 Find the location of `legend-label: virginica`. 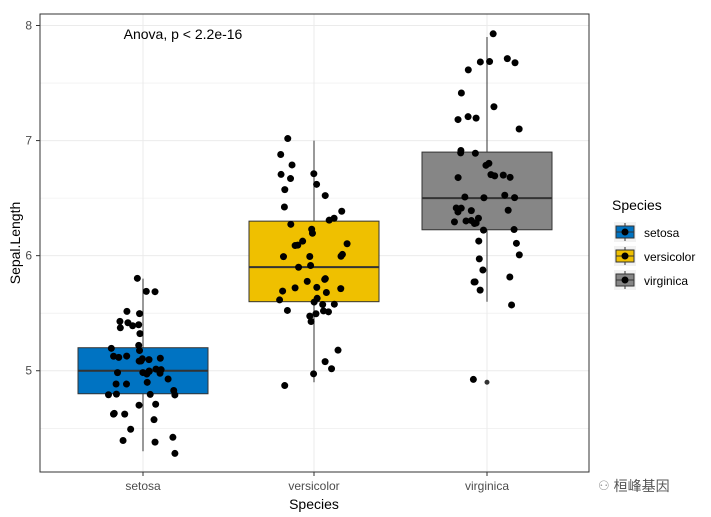

legend-label: virginica is located at coordinates (666, 281).